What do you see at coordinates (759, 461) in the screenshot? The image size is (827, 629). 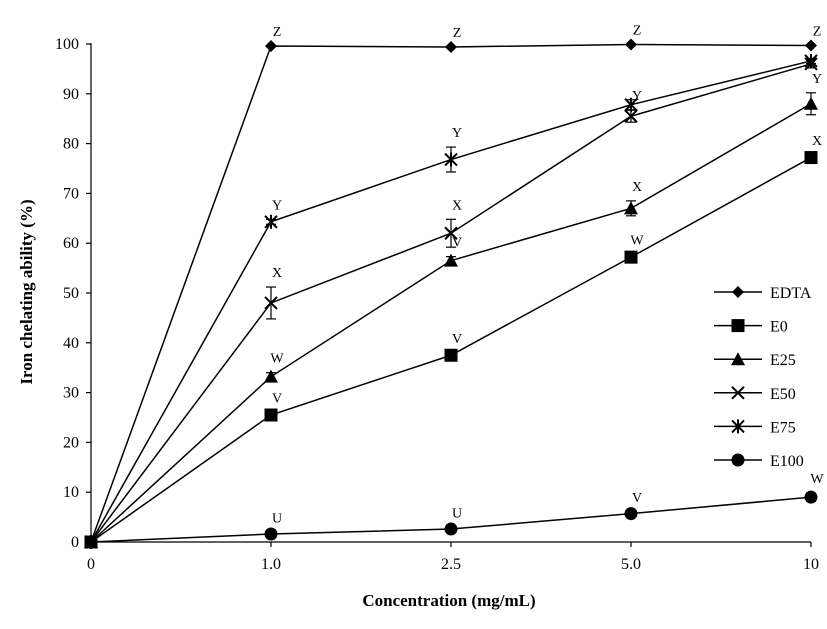 I see `legend-item-e100: E100` at bounding box center [759, 461].